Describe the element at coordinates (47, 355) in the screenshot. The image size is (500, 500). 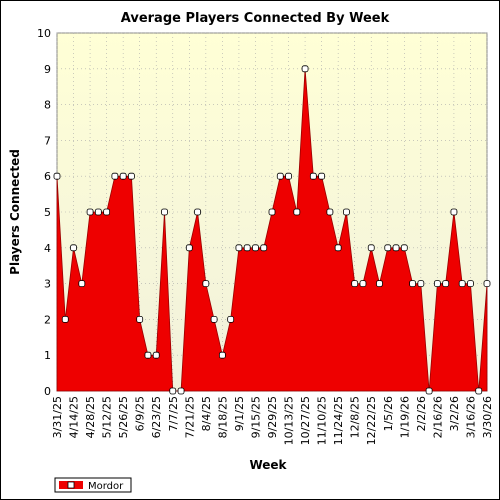
I see `y-tick-label: 1` at that location.